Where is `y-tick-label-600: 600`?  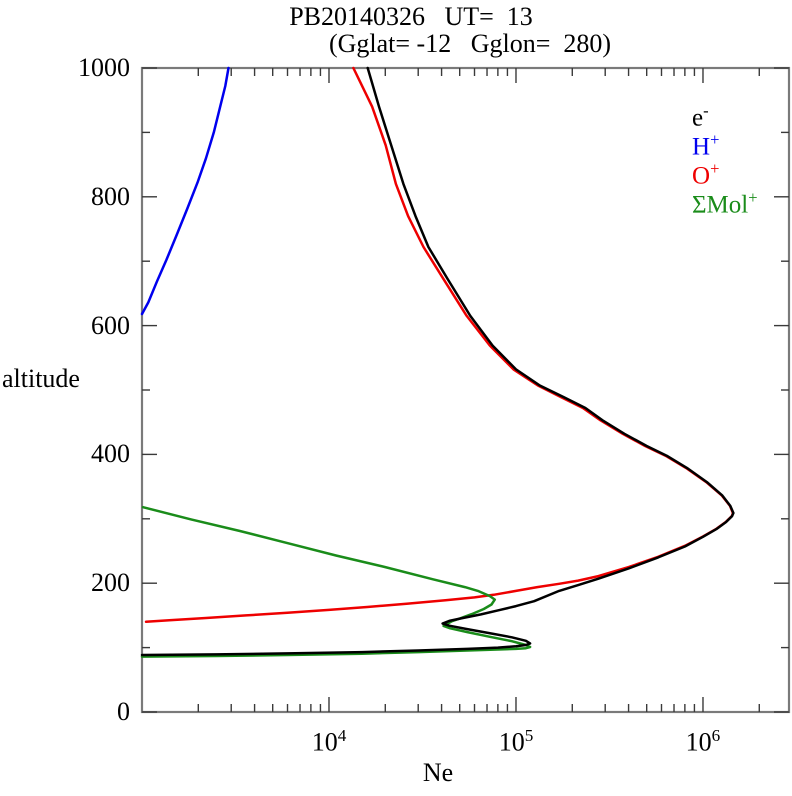
y-tick-label-600: 600 is located at coordinates (110, 325).